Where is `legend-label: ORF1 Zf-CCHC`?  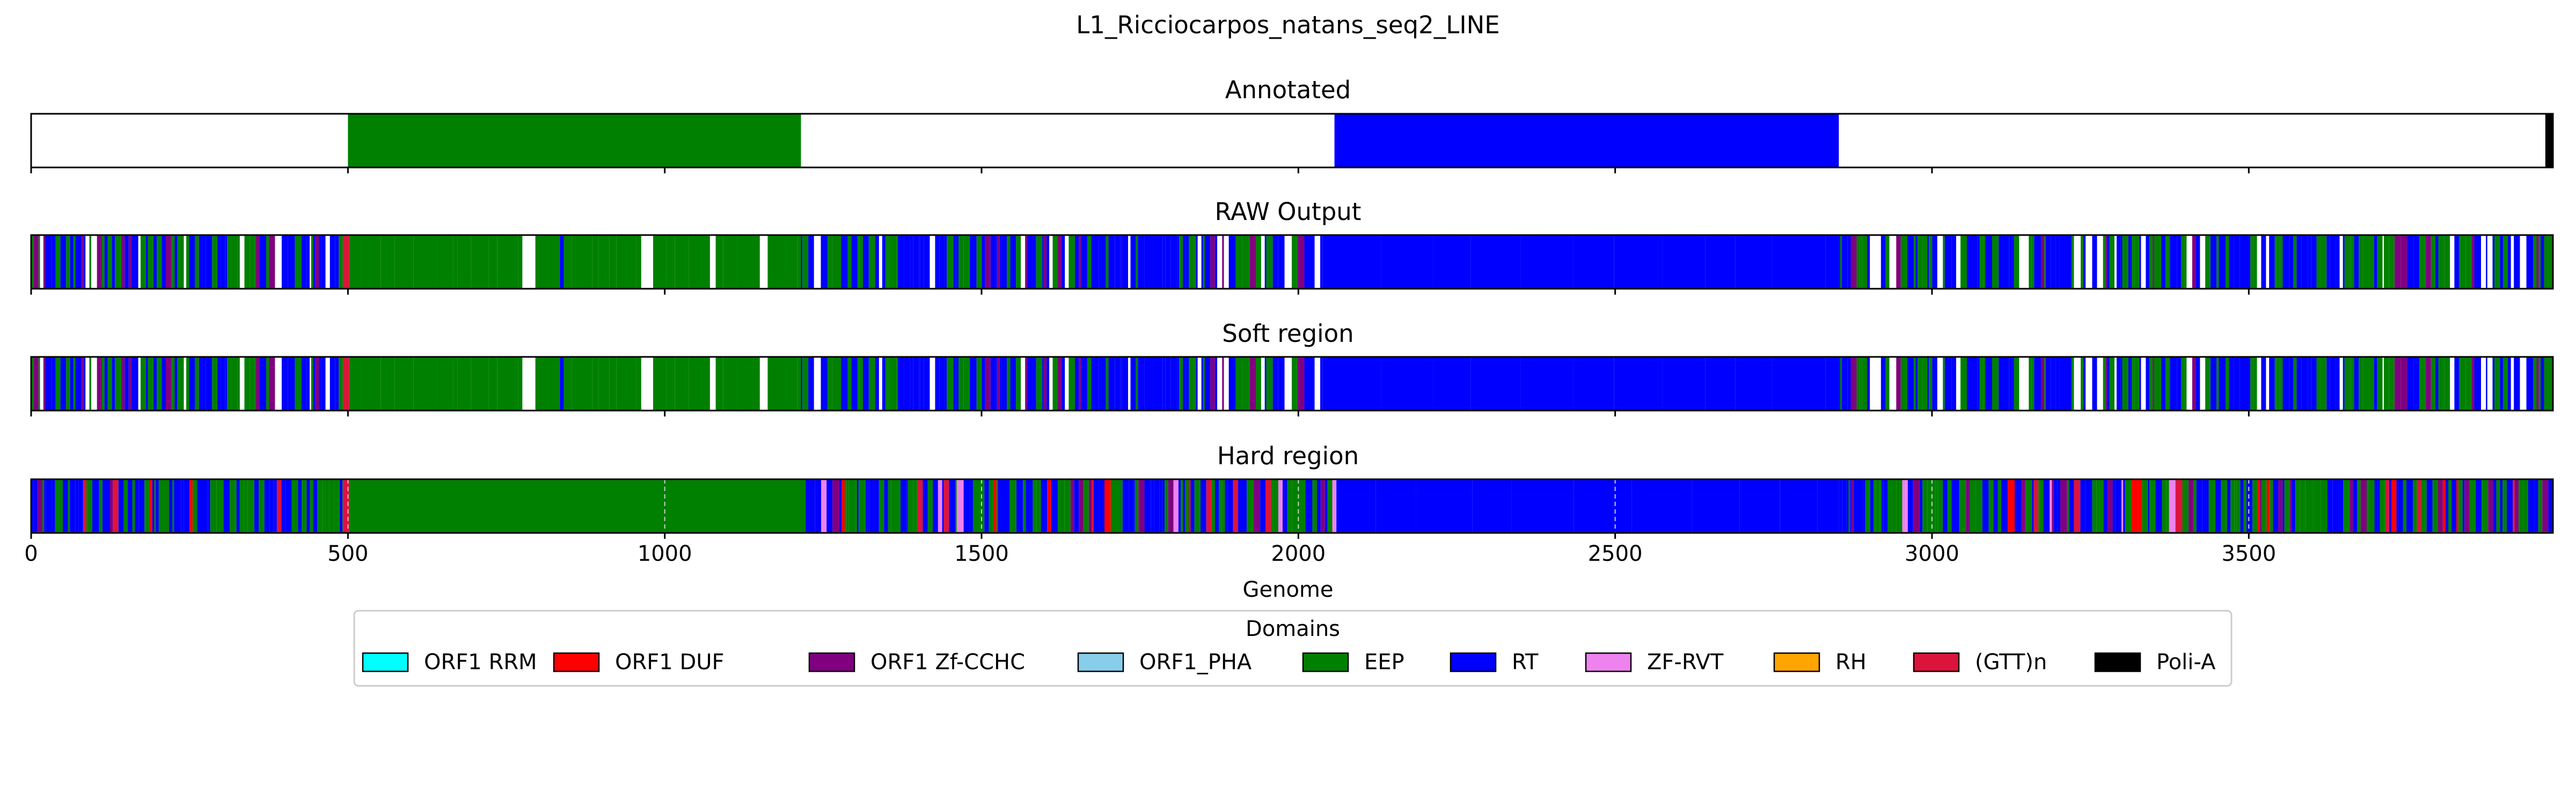 legend-label: ORF1 Zf-CCHC is located at coordinates (947, 662).